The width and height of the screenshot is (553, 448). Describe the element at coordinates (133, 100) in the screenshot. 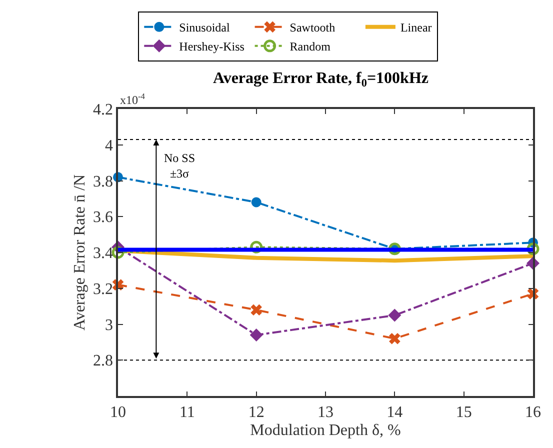

I see `text: x10$^{-4}$` at that location.